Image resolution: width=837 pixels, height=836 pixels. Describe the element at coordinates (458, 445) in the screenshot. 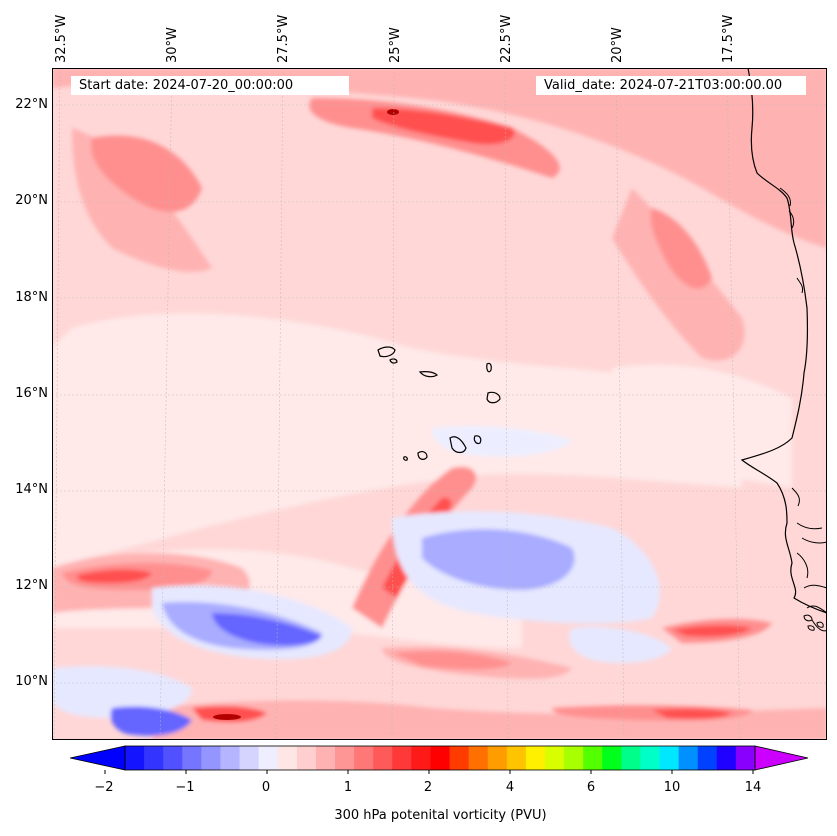

I see `island-santiago` at that location.